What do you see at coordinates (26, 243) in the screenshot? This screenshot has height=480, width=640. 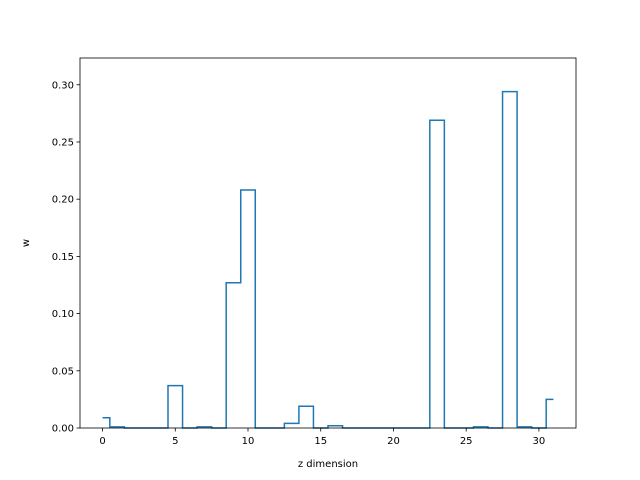 I see `y-axis-label: w` at bounding box center [26, 243].